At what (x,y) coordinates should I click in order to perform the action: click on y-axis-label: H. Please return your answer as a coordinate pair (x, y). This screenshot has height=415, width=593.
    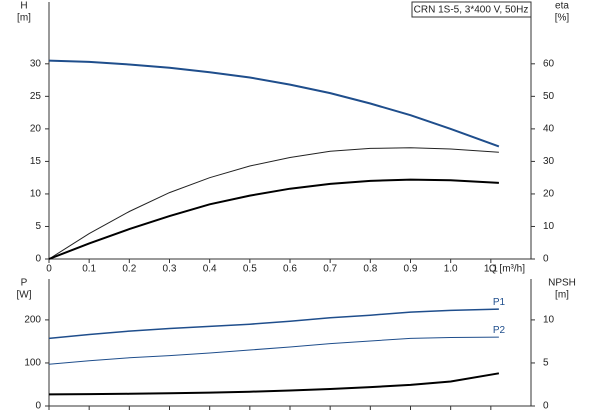
    Looking at the image, I should click on (23, 6).